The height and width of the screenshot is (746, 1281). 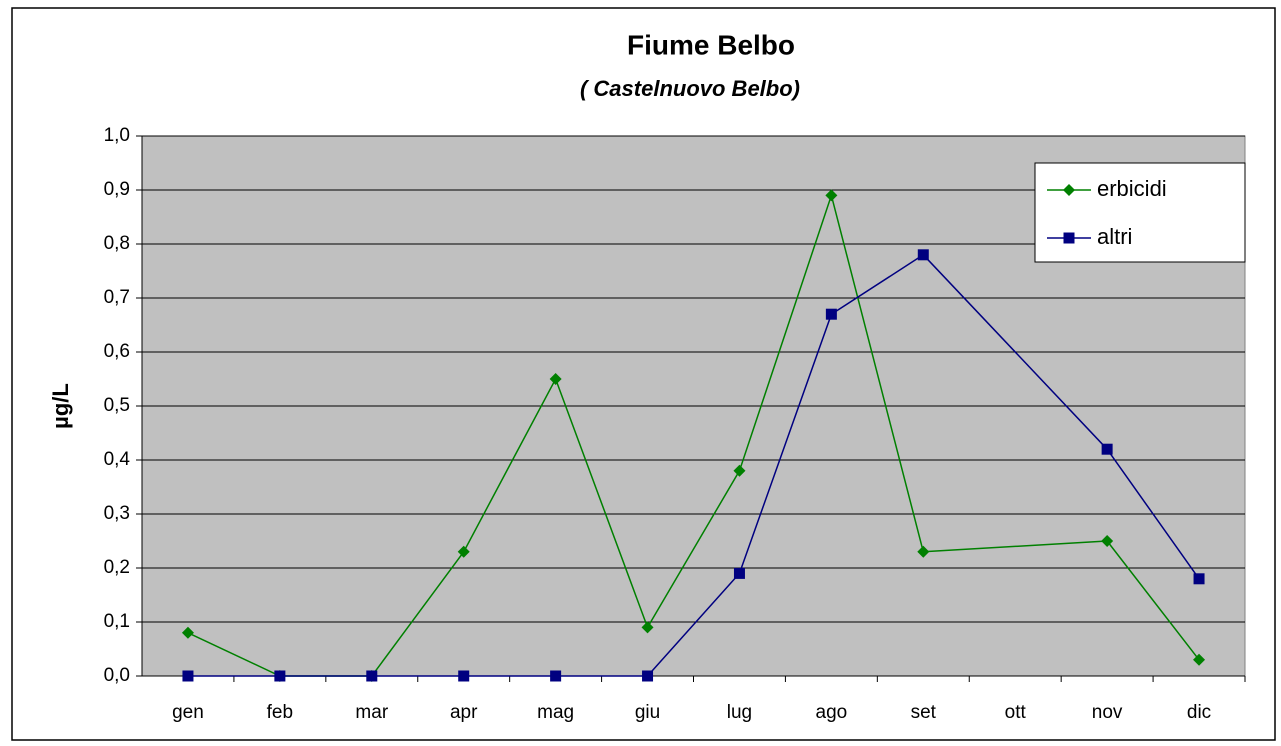 What do you see at coordinates (280, 712) in the screenshot?
I see `x-tick-label: feb` at bounding box center [280, 712].